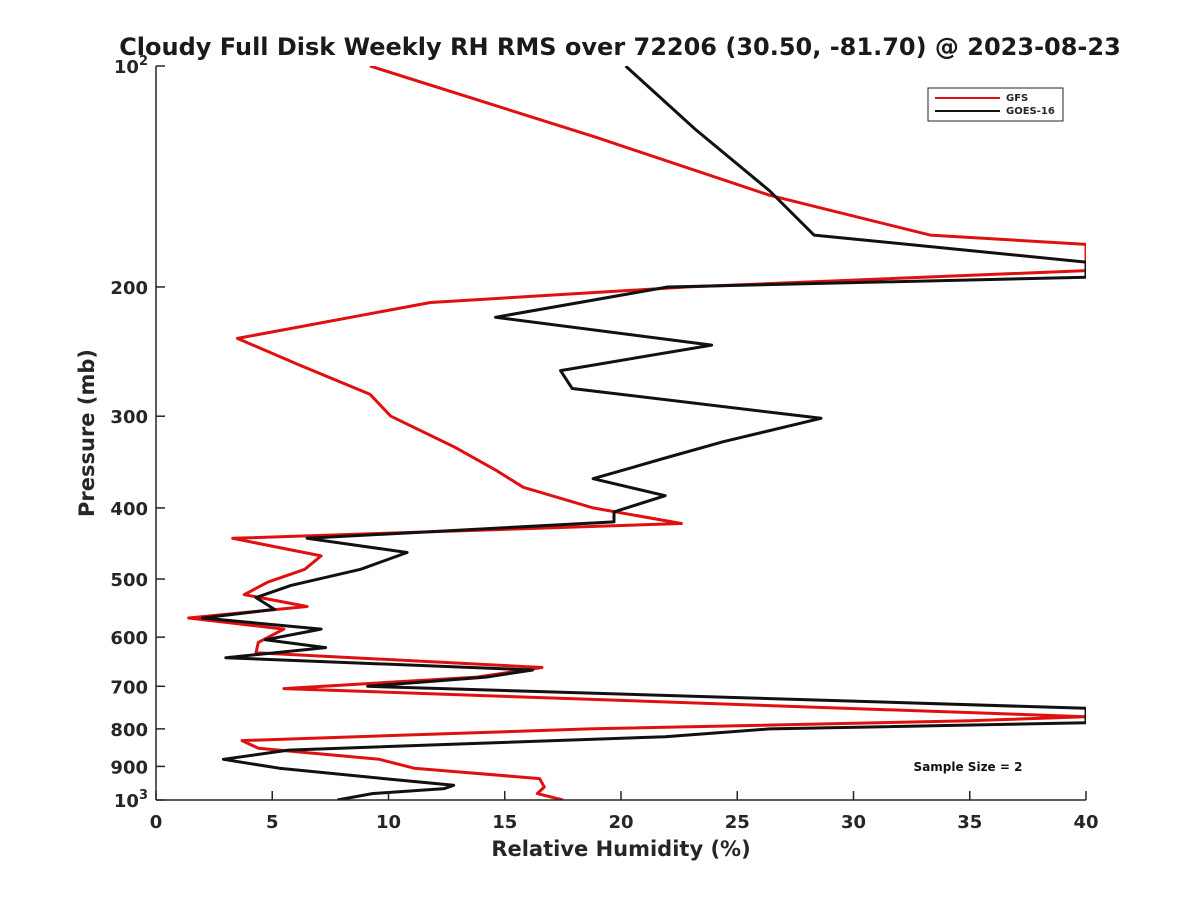 The width and height of the screenshot is (1200, 900). Describe the element at coordinates (1017, 98) in the screenshot. I see `legend-label-gfs: GFS` at that location.